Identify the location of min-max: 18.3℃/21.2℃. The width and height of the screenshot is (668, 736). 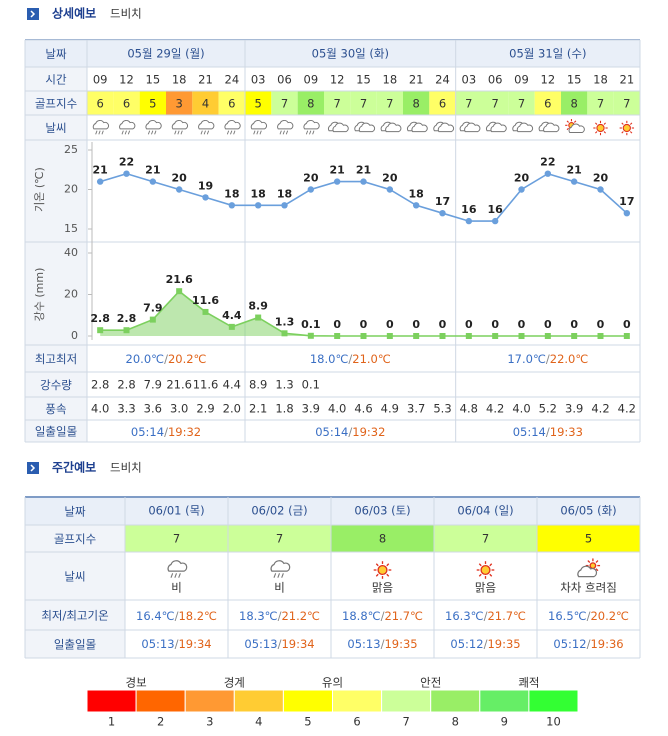
(279, 616).